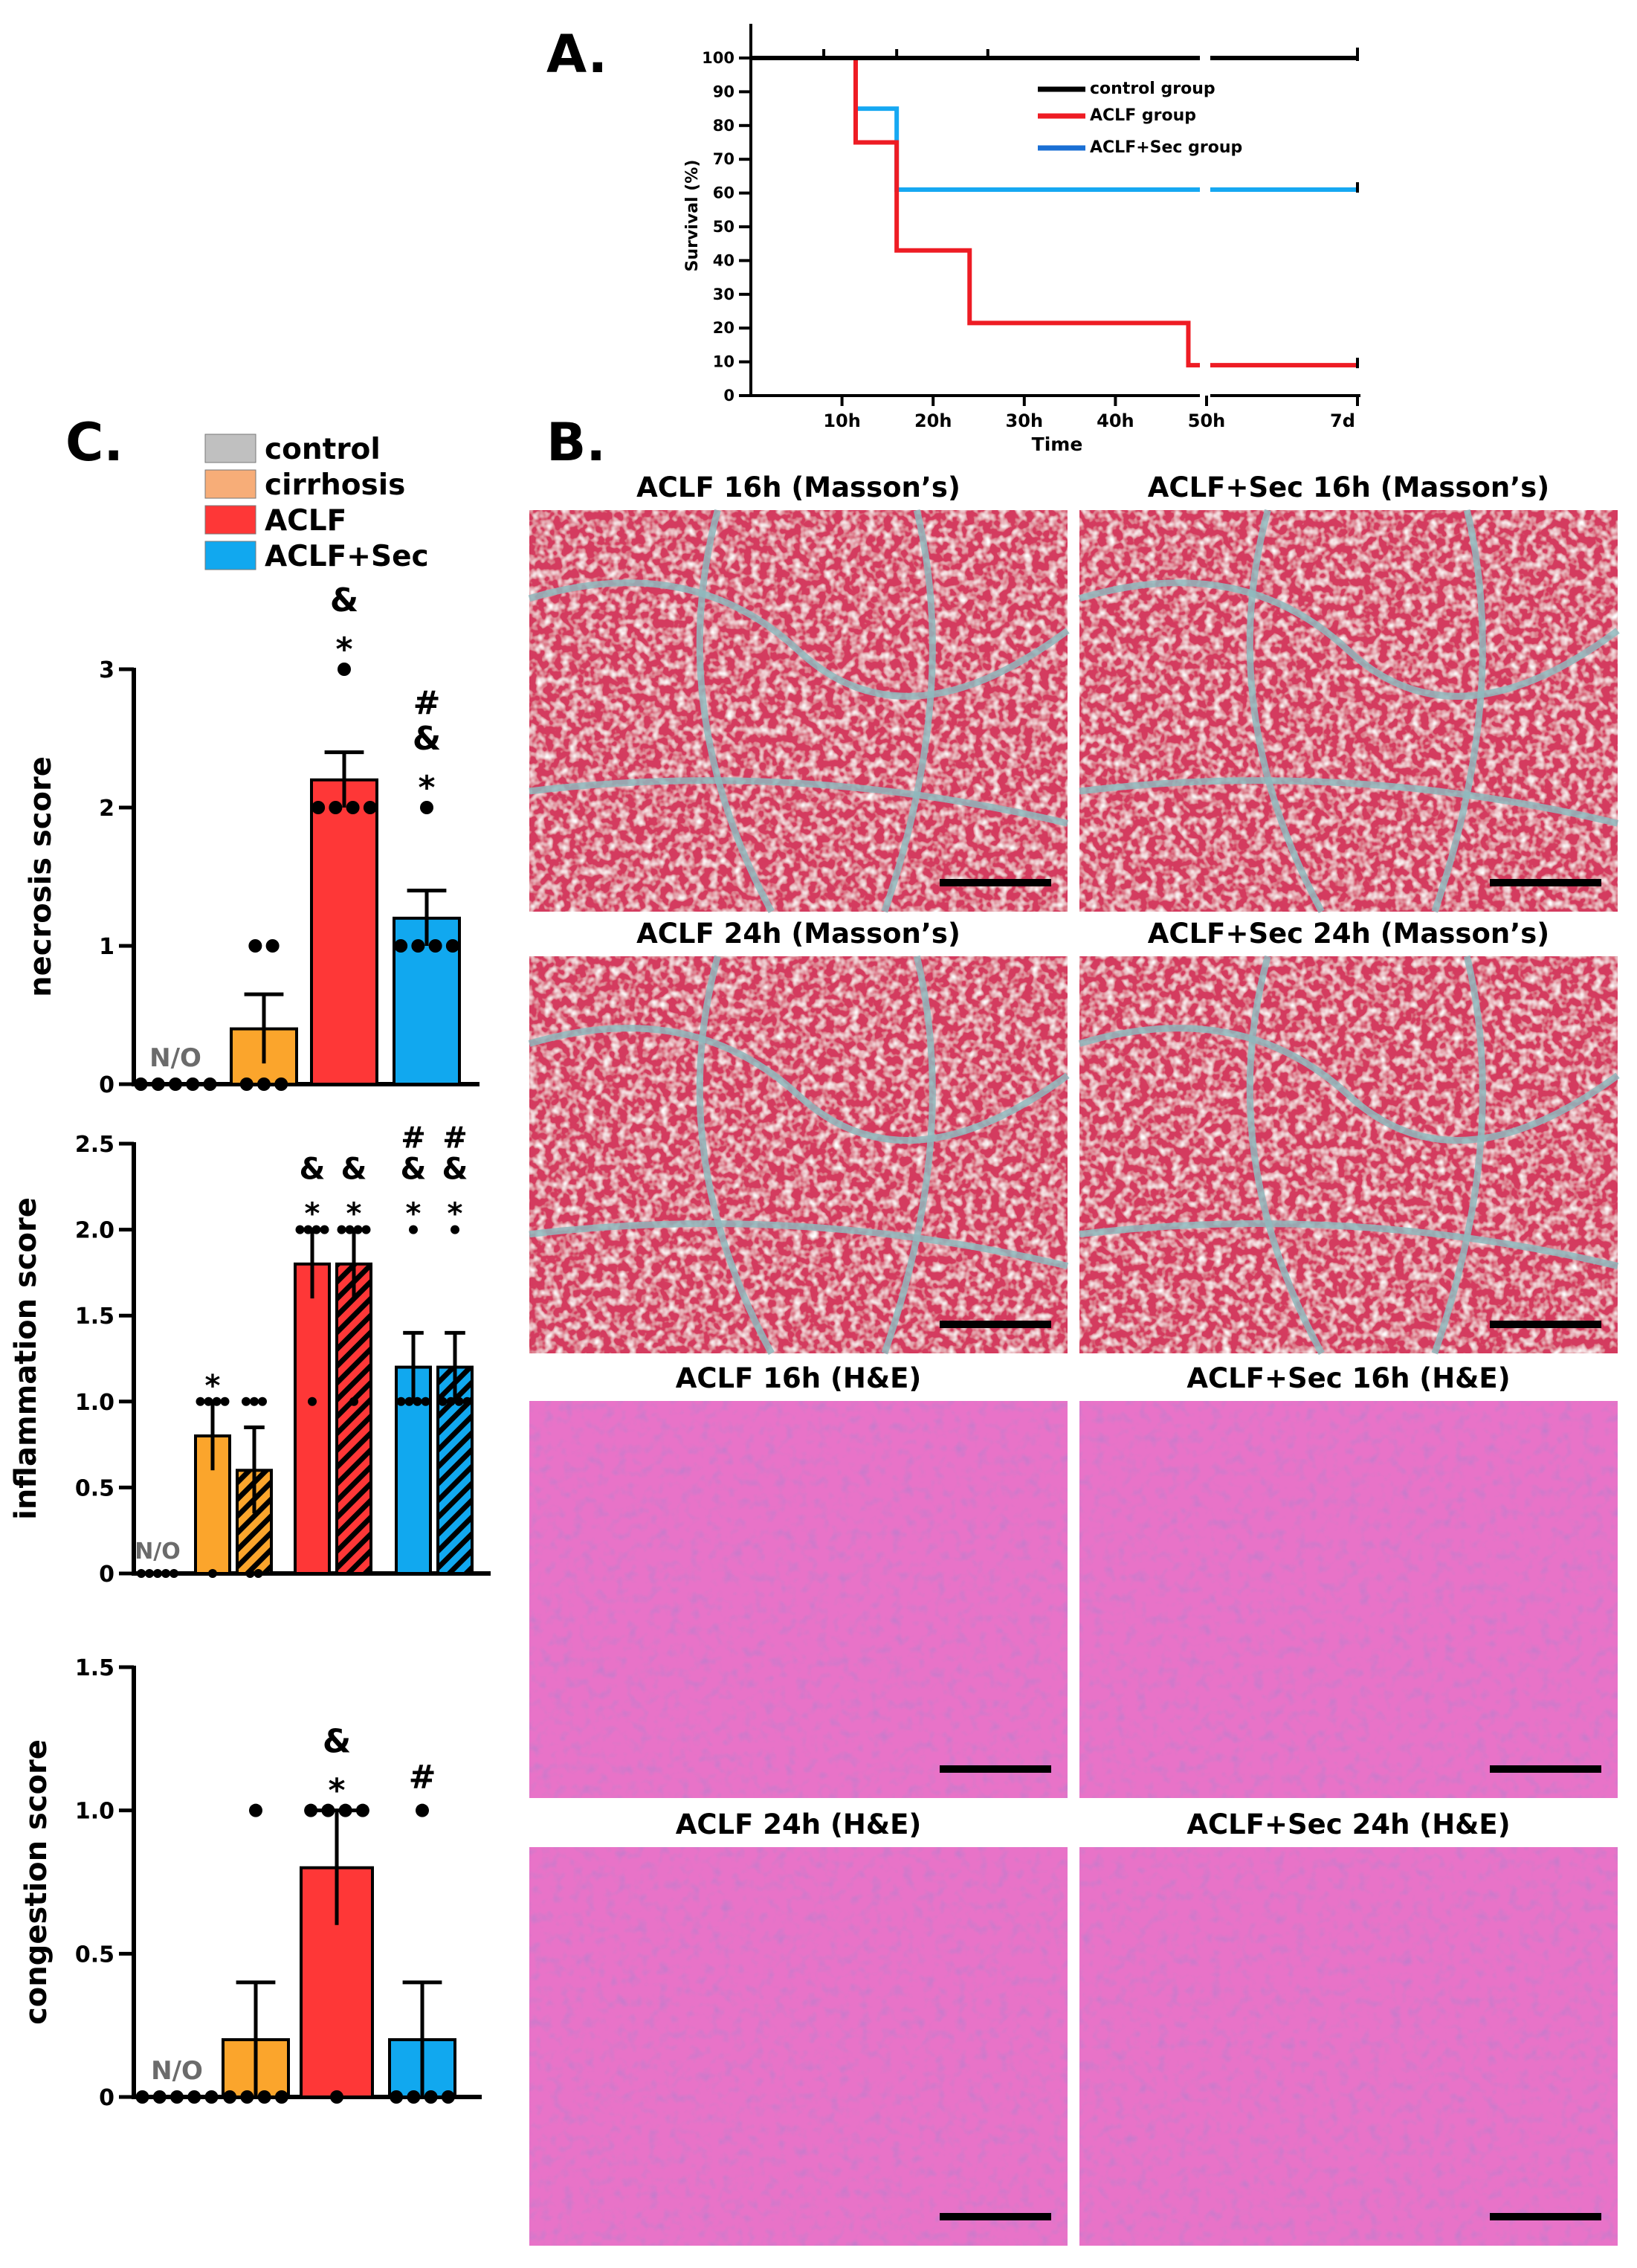 The image size is (1637, 2268). What do you see at coordinates (576, 442) in the screenshot?
I see `panel-label-b: B.` at bounding box center [576, 442].